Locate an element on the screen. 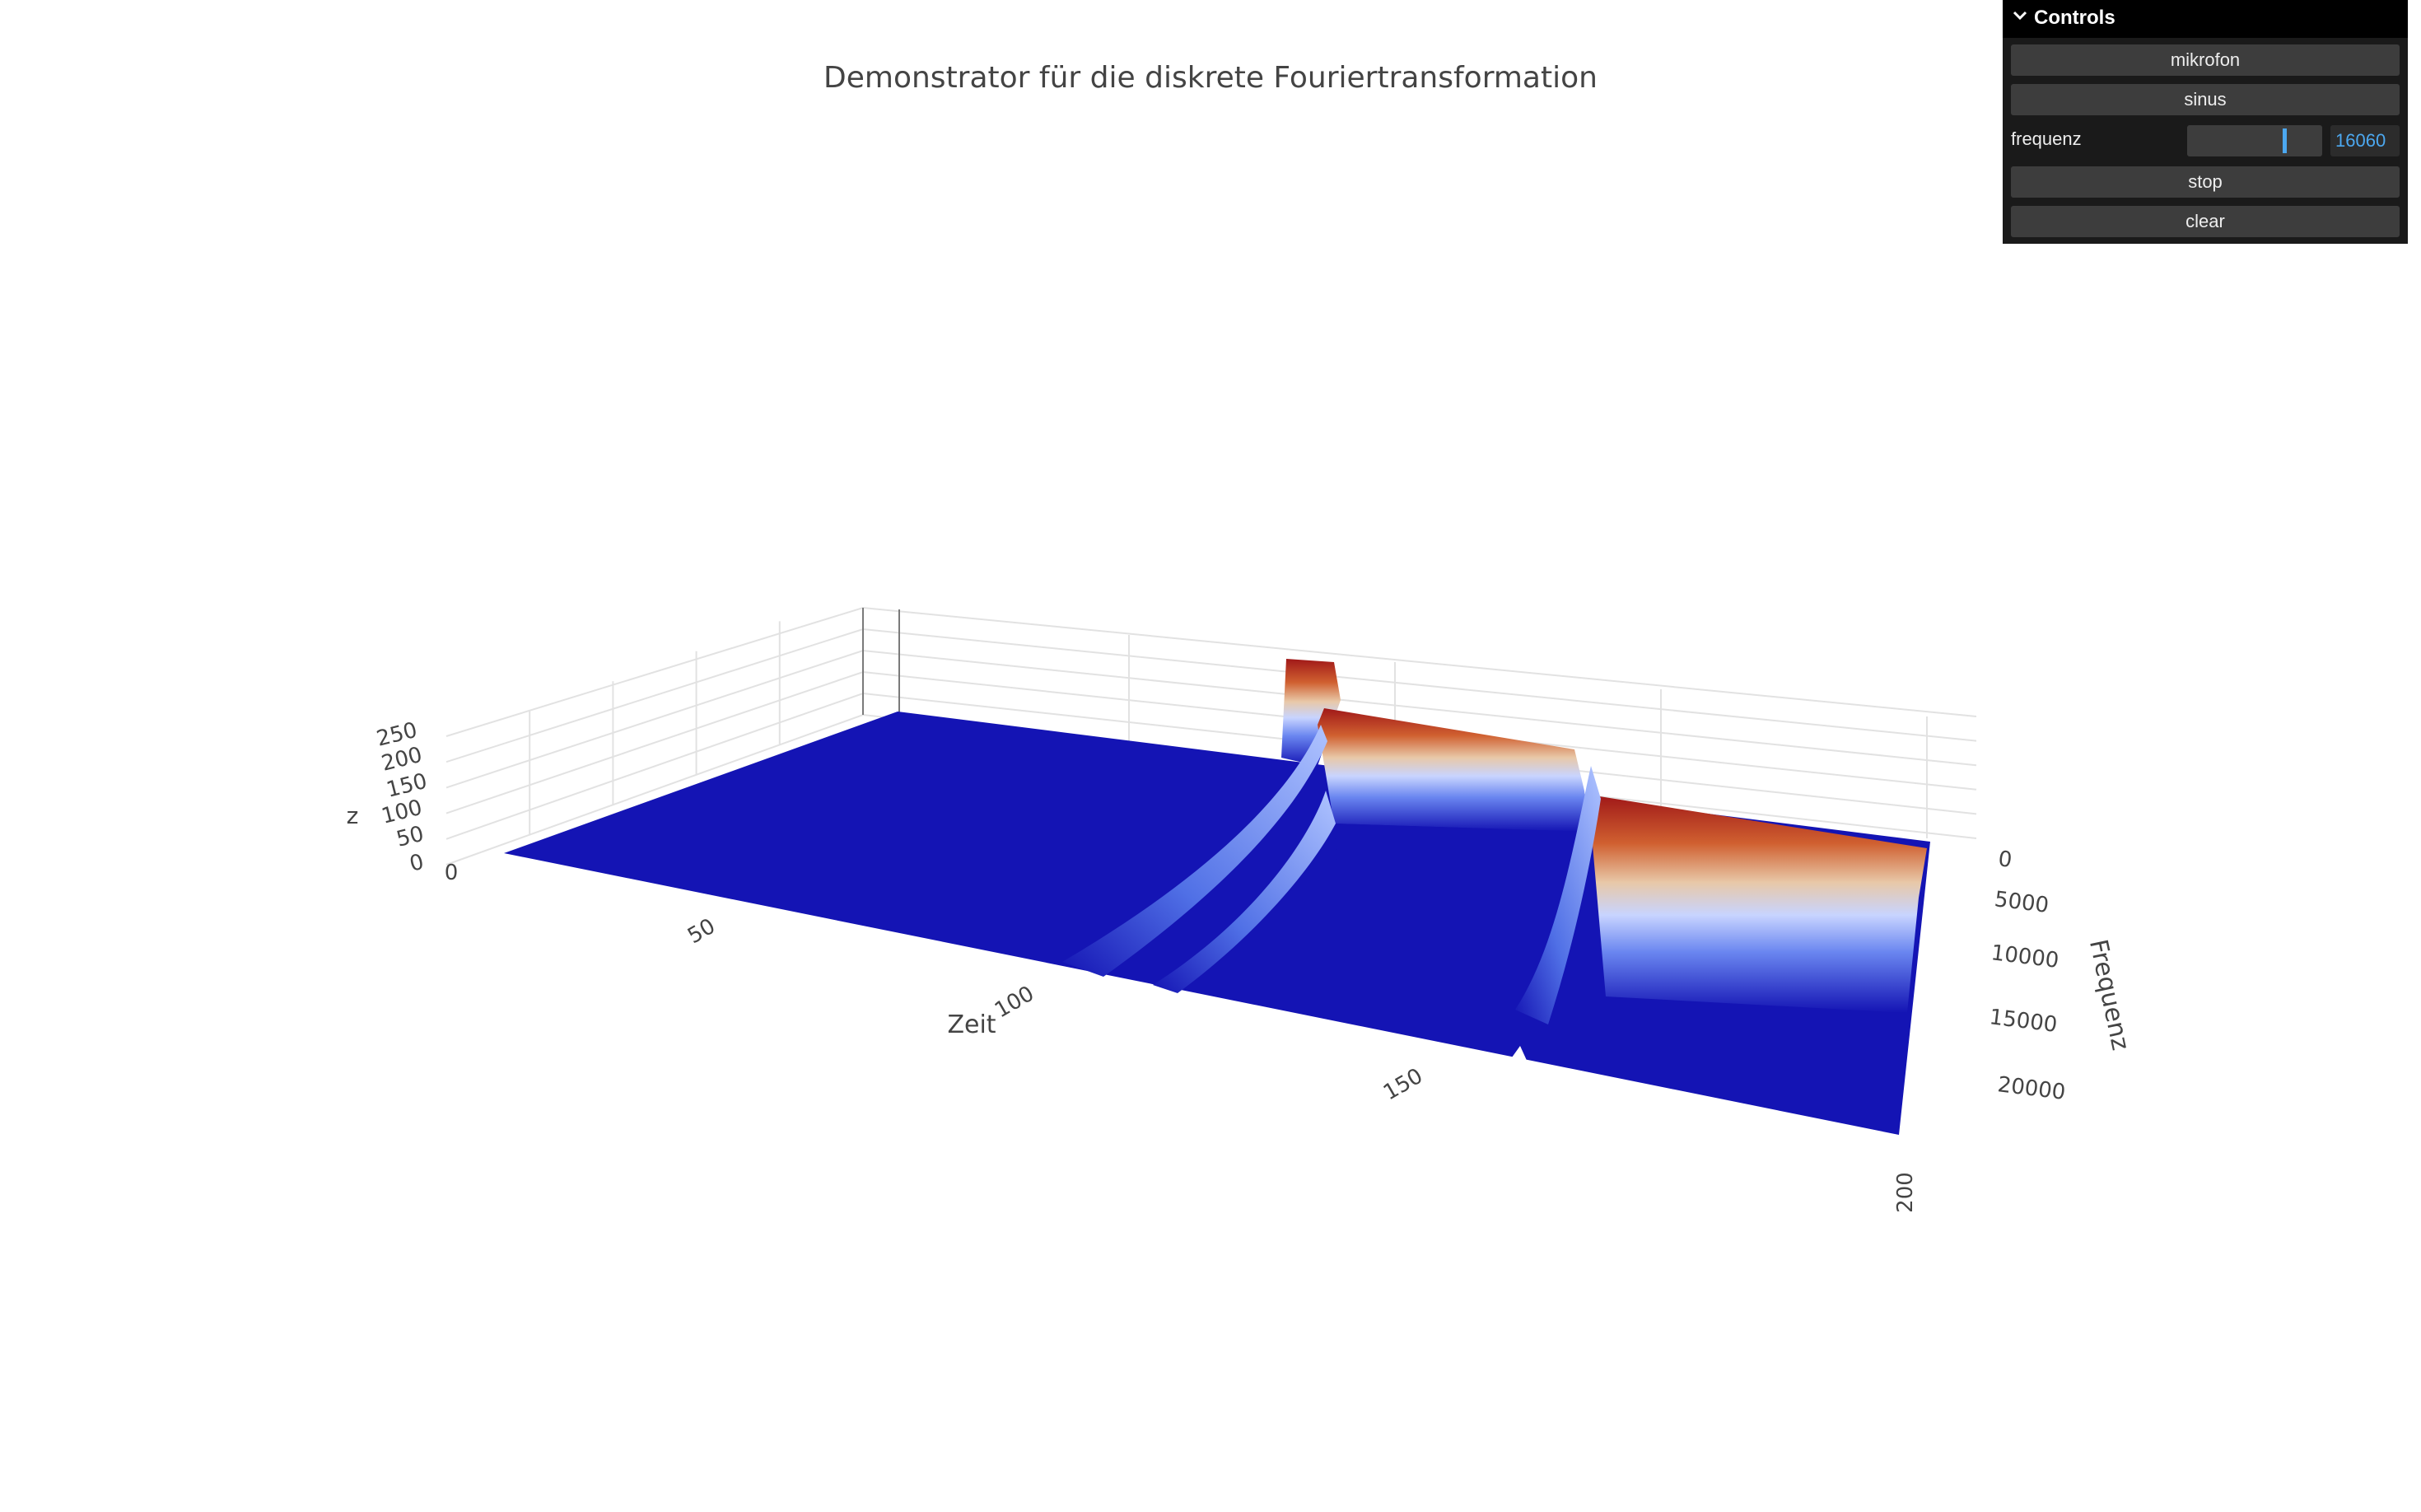  axis-grid is located at coordinates (1211, 736).